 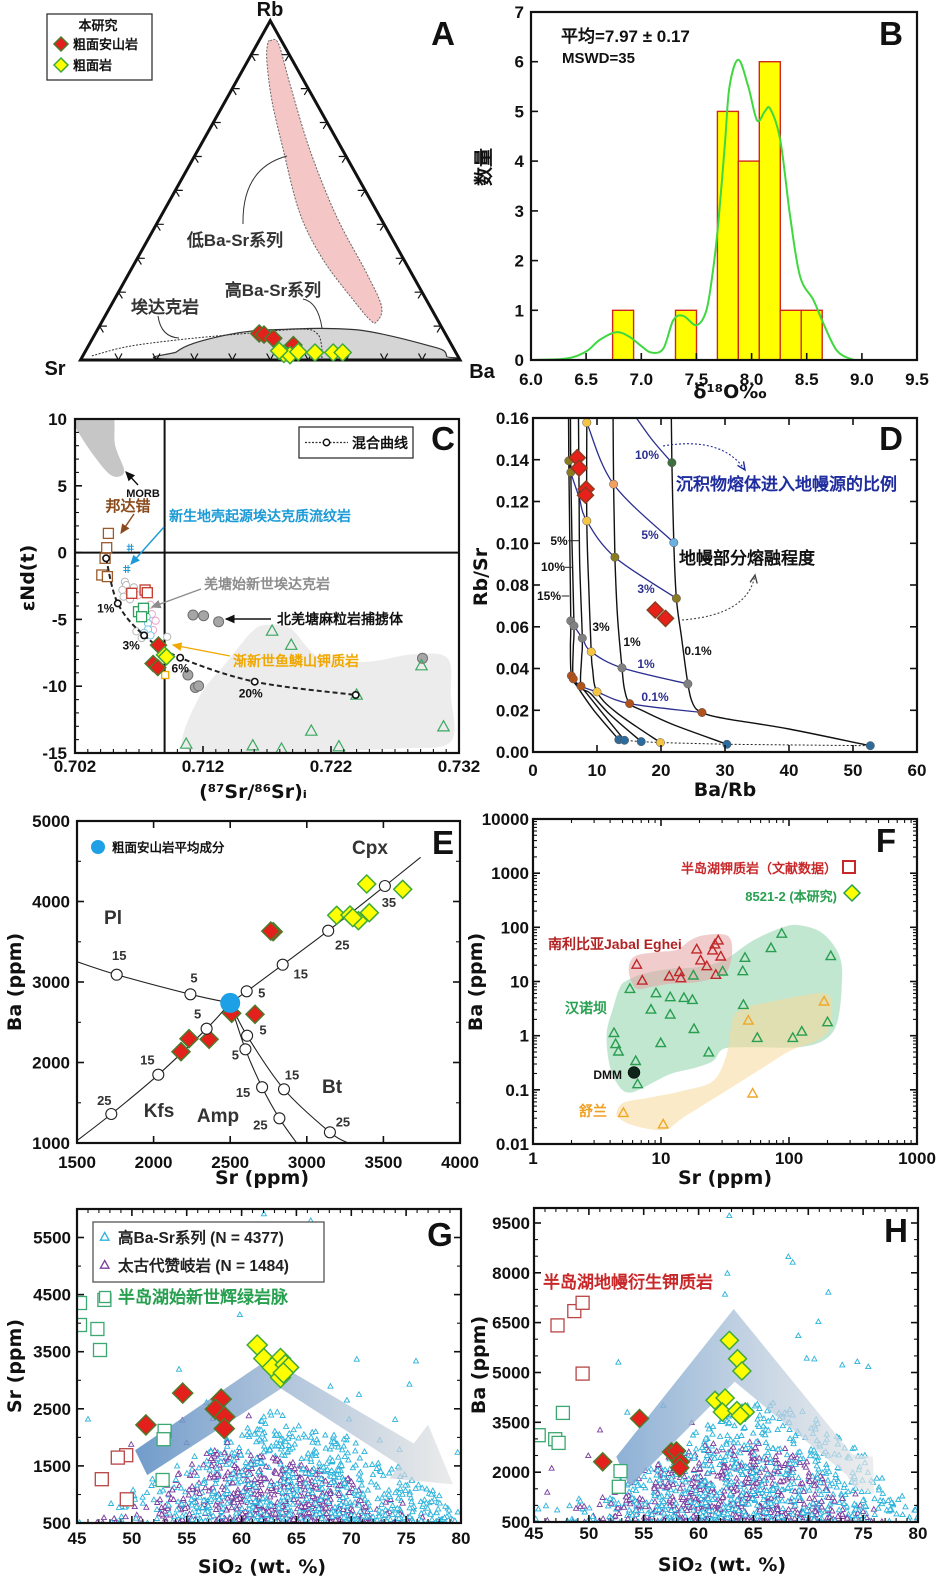 I want to click on x-tick-label: 45, so click(x=77, y=1538).